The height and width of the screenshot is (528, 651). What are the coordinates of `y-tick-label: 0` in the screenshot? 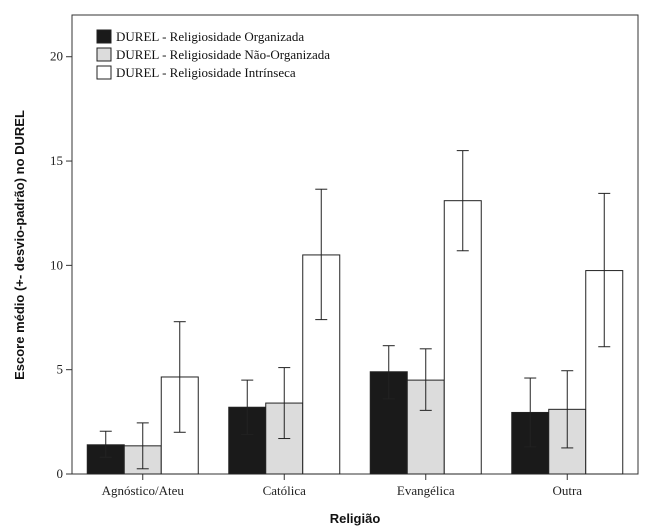 It's located at (60, 473).